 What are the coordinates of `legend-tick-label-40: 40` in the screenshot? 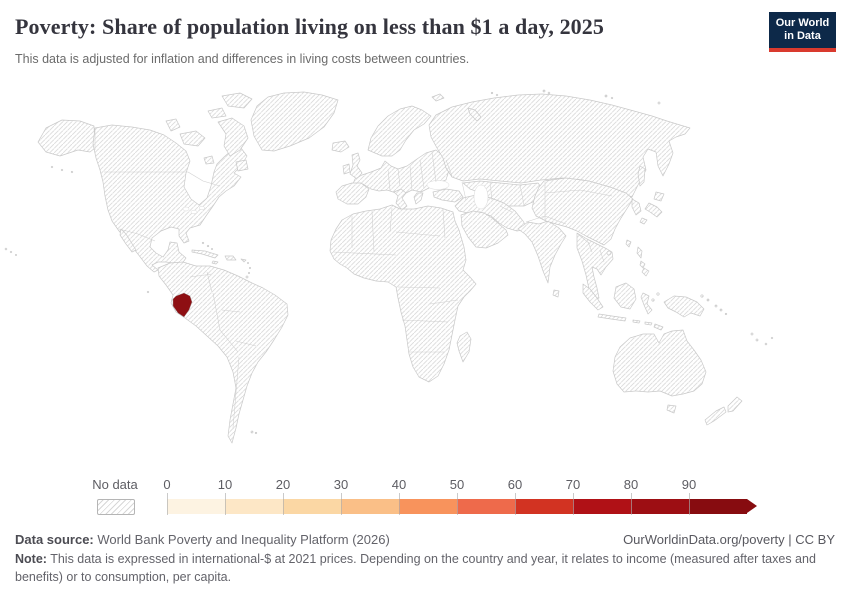 It's located at (399, 484).